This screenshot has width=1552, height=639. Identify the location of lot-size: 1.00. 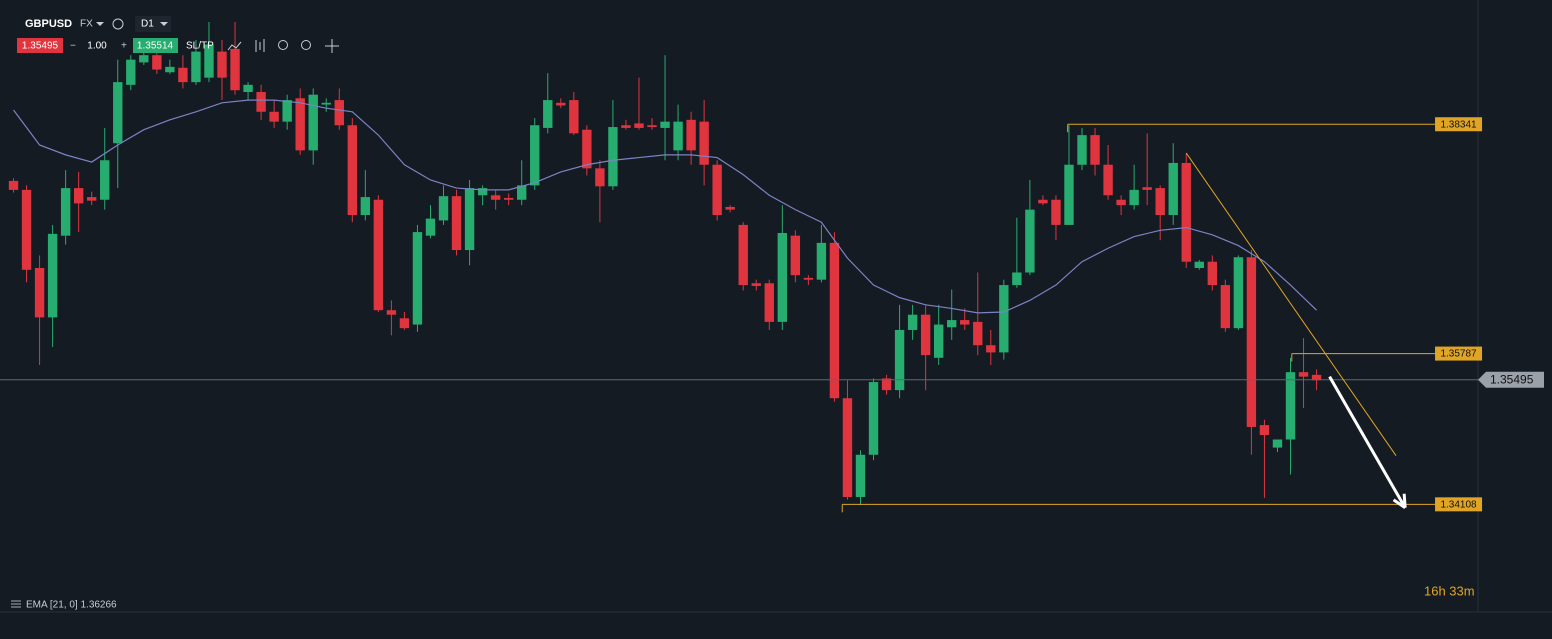
(97, 46).